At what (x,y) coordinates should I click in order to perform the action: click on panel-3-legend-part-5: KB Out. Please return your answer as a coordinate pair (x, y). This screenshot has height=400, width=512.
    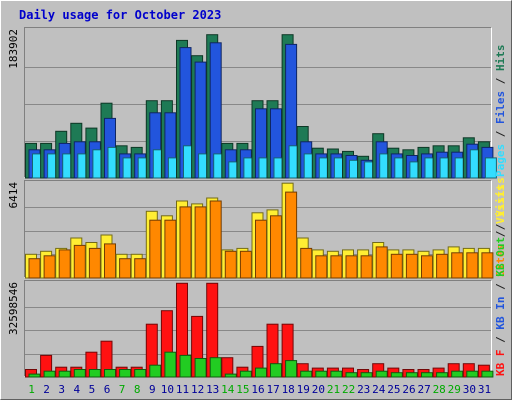
    Looking at the image, I should click on (500, 257).